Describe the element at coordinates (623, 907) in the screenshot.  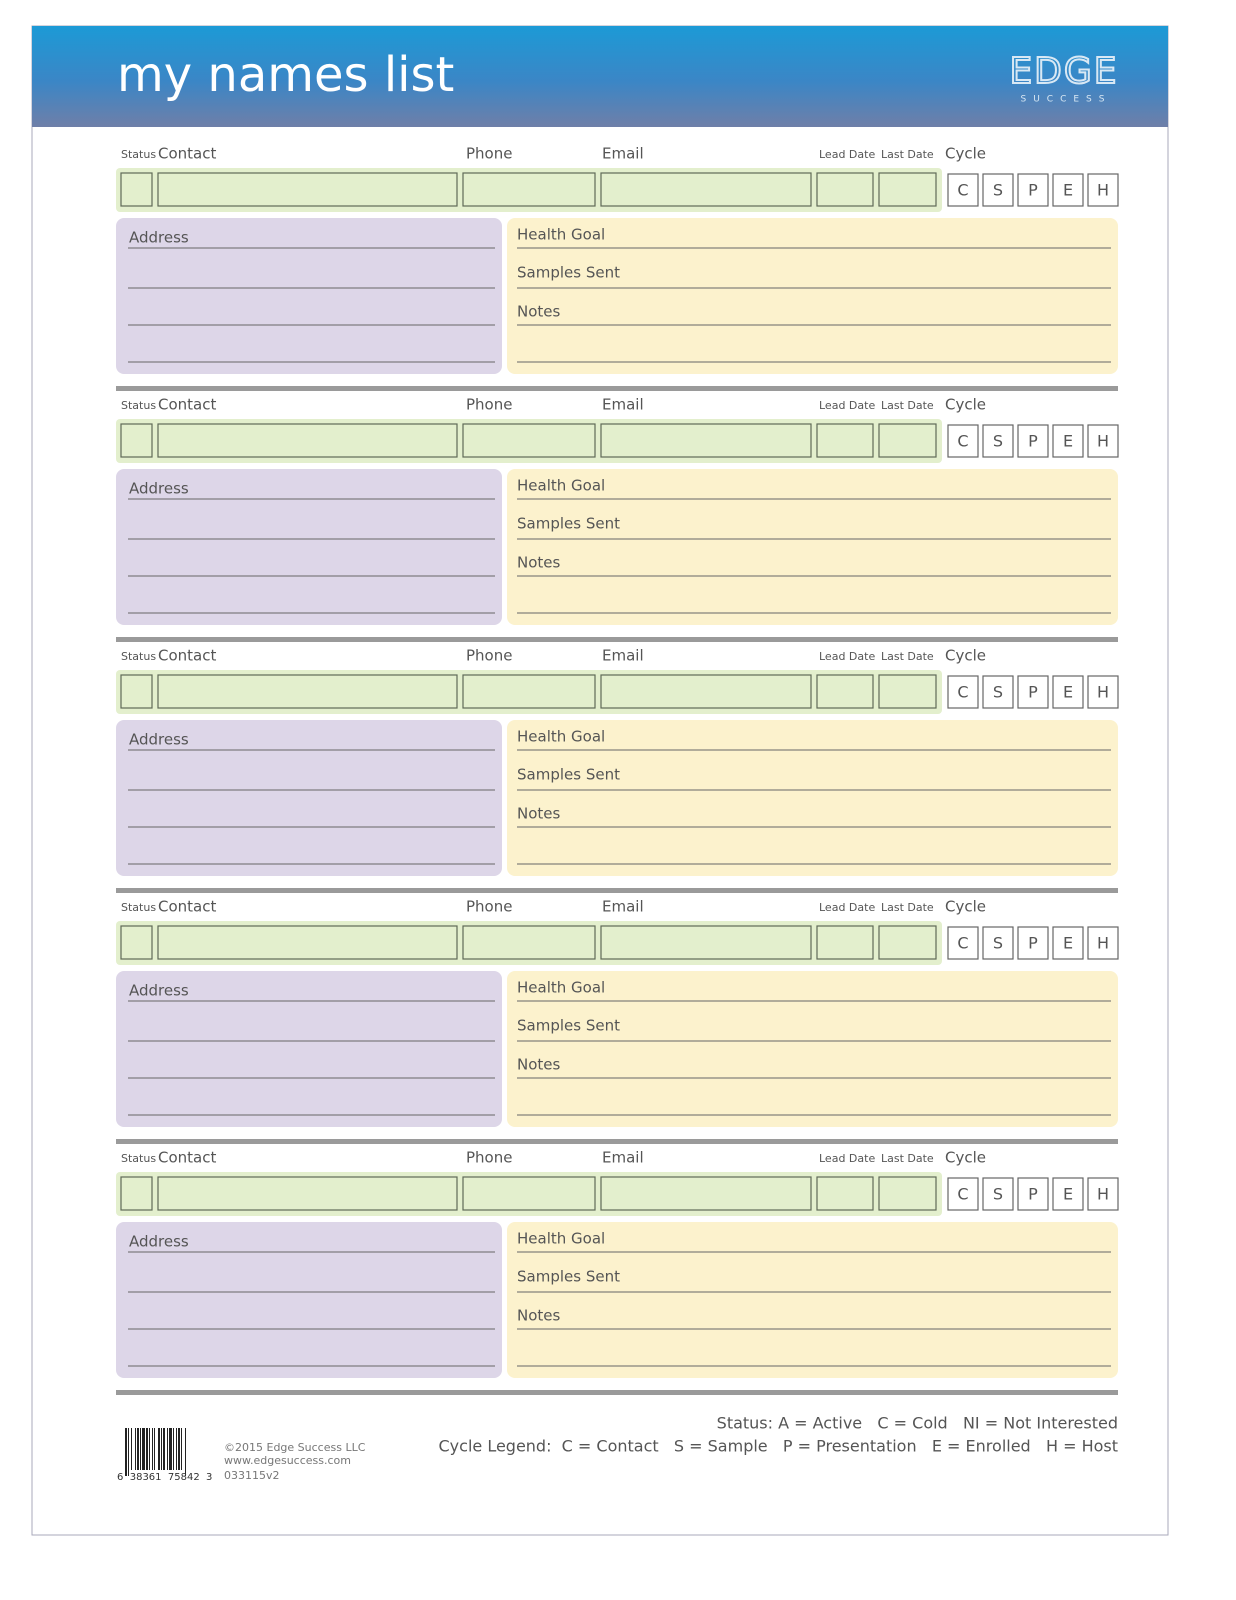
I see `email-label: Email` at that location.